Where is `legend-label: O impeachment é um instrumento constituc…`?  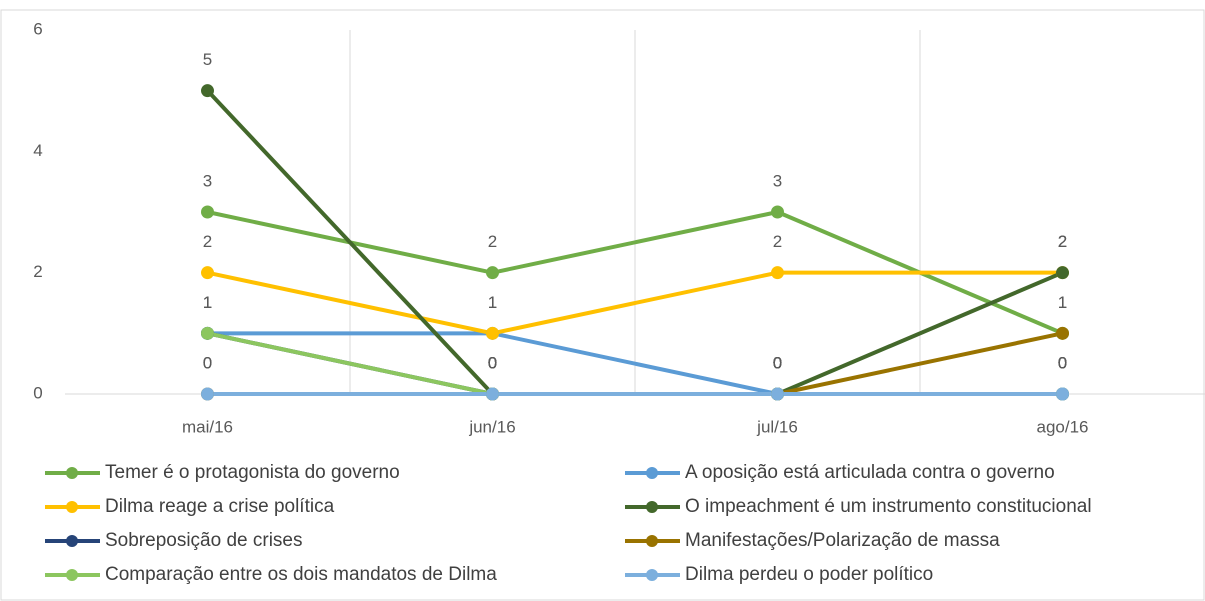
legend-label: O impeachment é um instrumento constituc… is located at coordinates (888, 506).